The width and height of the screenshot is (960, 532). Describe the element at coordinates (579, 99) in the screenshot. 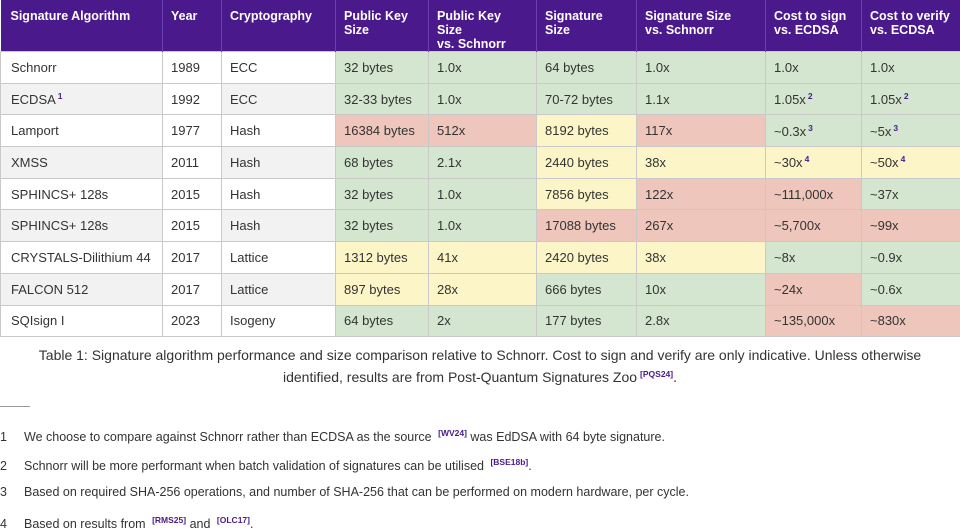

I see `cell-text: 70-72 bytes` at that location.